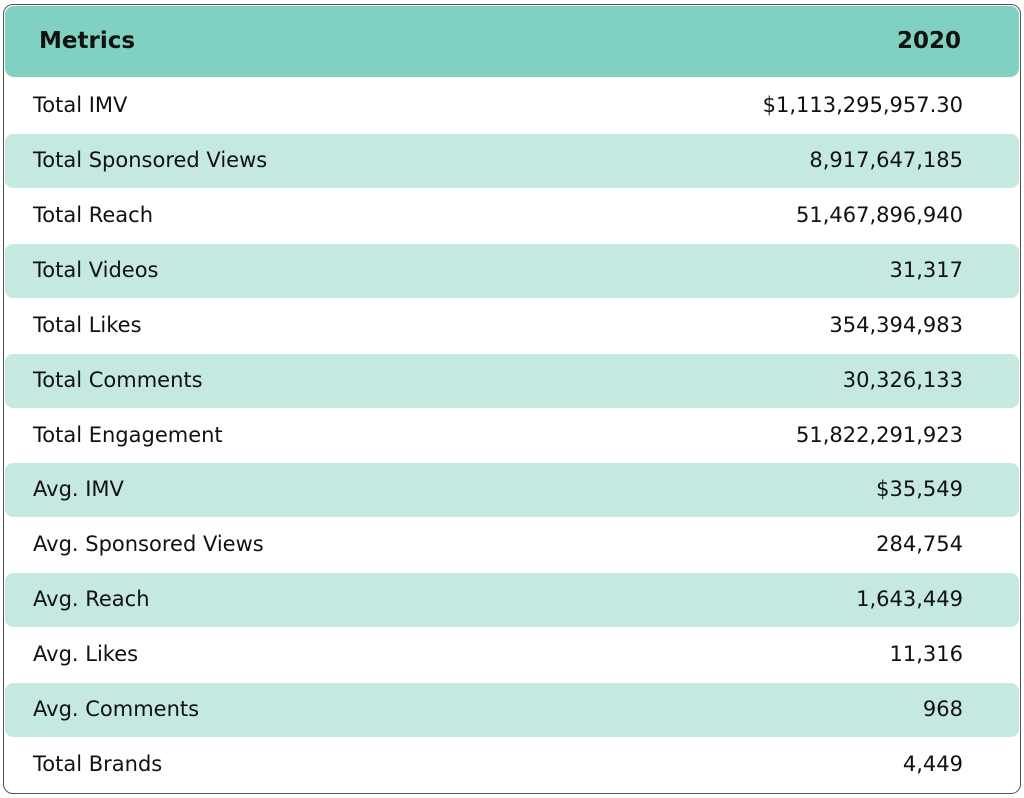 This screenshot has height=798, width=1024. What do you see at coordinates (512, 600) in the screenshot?
I see `table-row: Avg. Reach 1,643,449` at bounding box center [512, 600].